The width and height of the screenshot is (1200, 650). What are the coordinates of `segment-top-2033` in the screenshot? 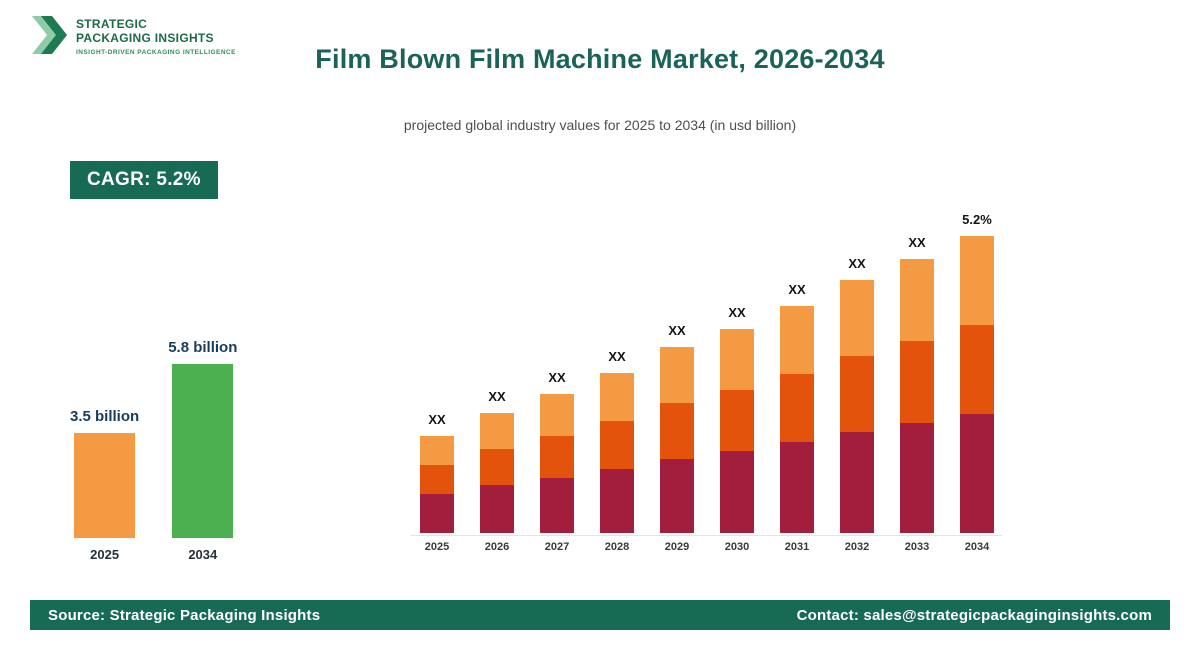 It's located at (917, 300).